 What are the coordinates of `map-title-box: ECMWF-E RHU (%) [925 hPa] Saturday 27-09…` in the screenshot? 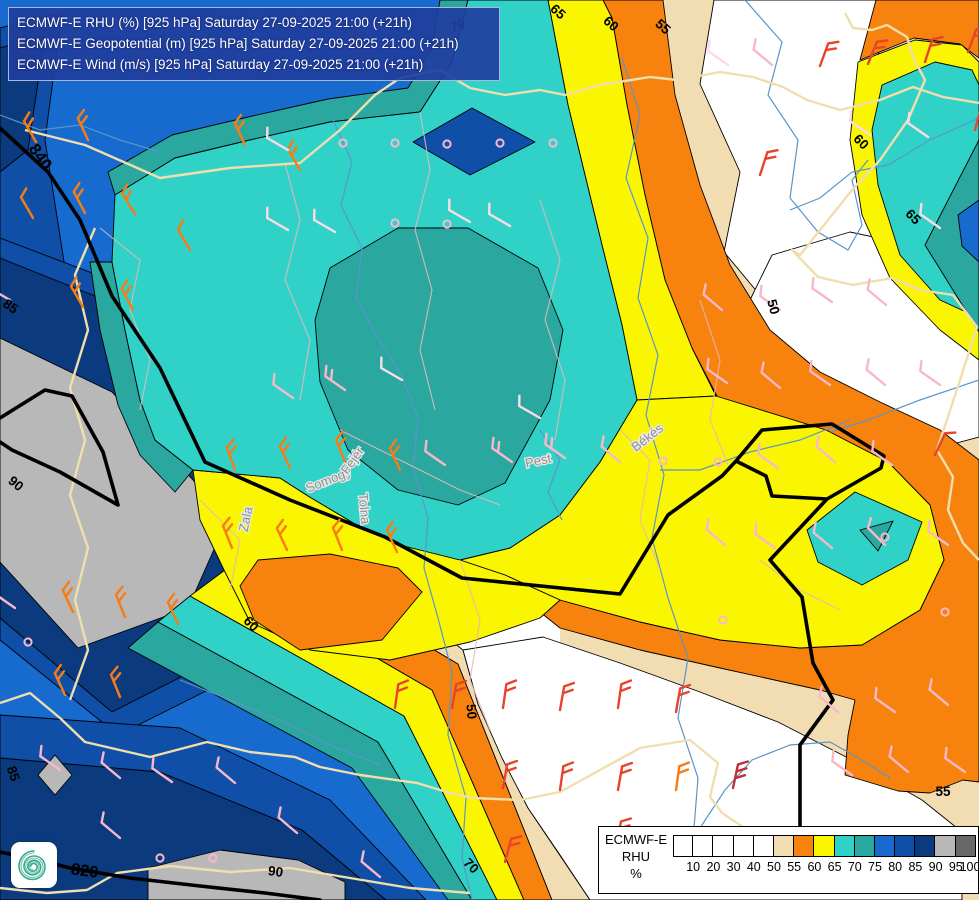 It's located at (254, 44).